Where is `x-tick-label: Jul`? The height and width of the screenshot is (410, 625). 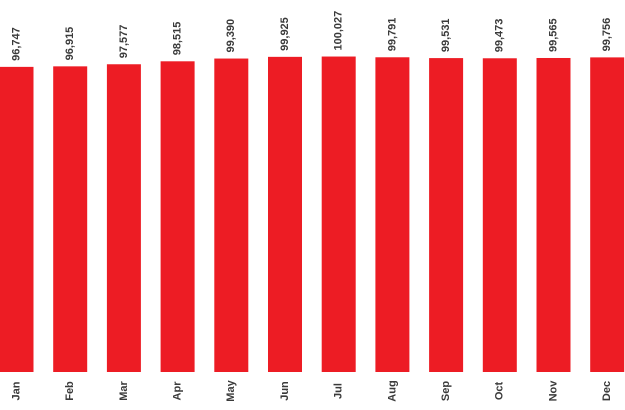
x-tick-label: Jul is located at coordinates (339, 391).